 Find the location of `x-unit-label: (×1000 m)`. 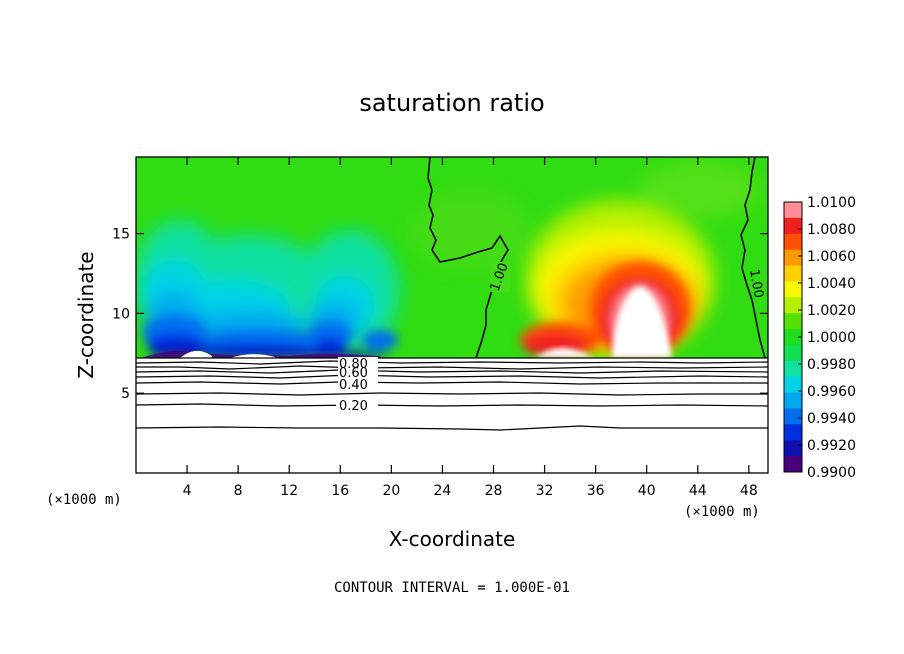

x-unit-label: (×1000 m) is located at coordinates (722, 512).